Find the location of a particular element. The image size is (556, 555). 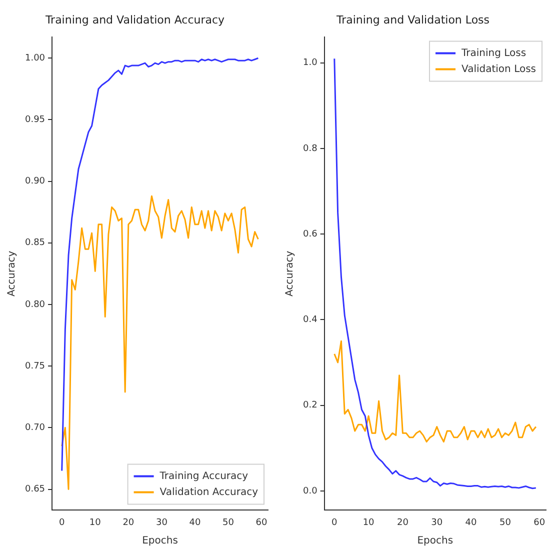

y-tick-label: 0.85 is located at coordinates (35, 243).